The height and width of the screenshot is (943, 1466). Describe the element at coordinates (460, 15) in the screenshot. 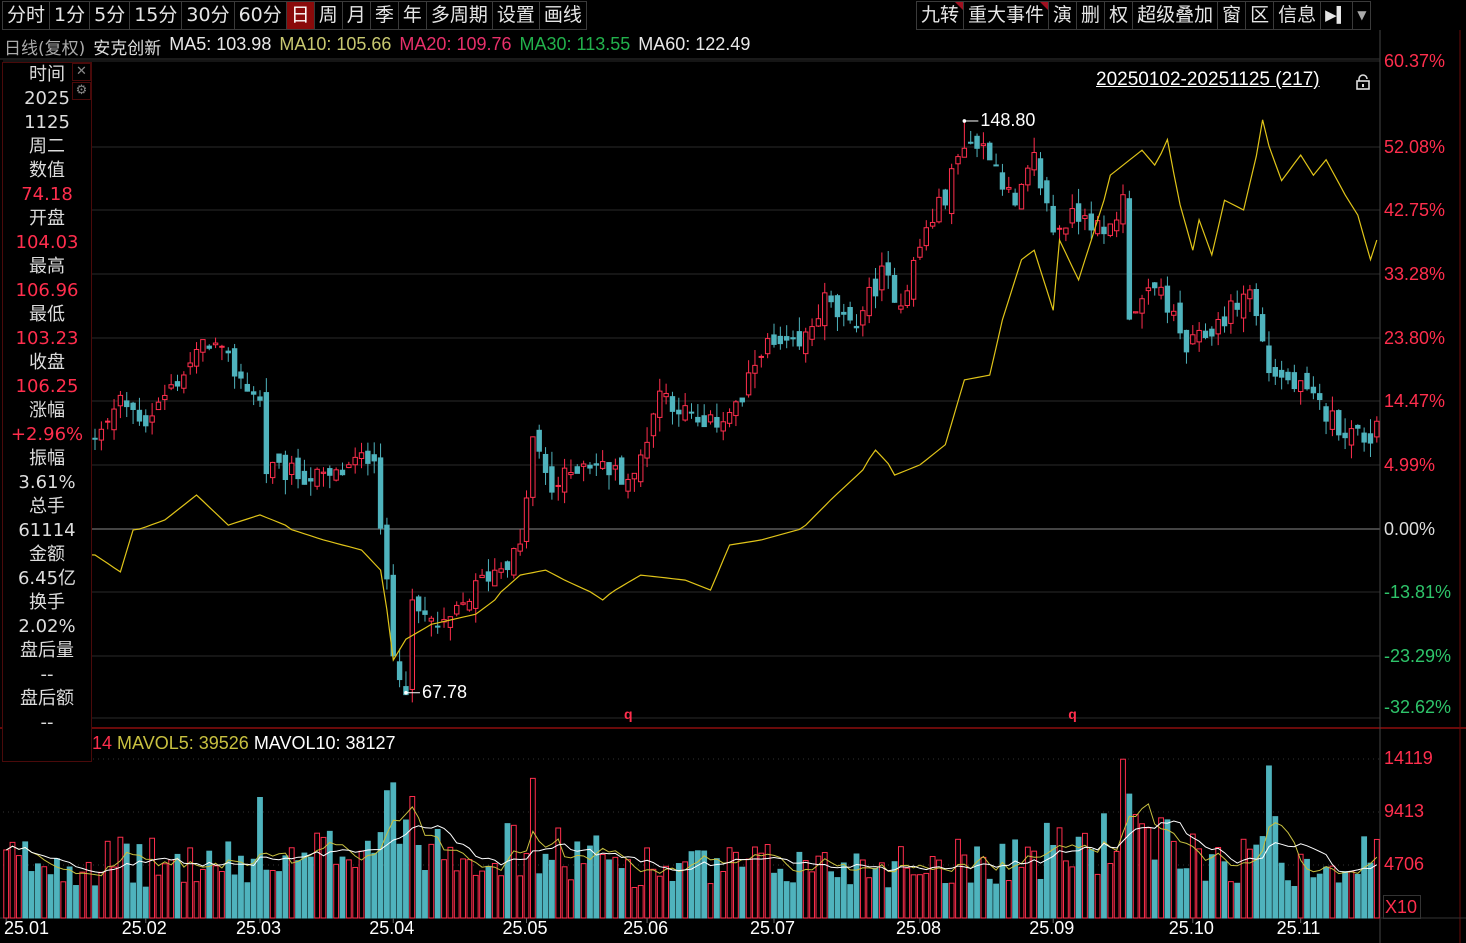

I see `period-tab-11: 多周期` at that location.